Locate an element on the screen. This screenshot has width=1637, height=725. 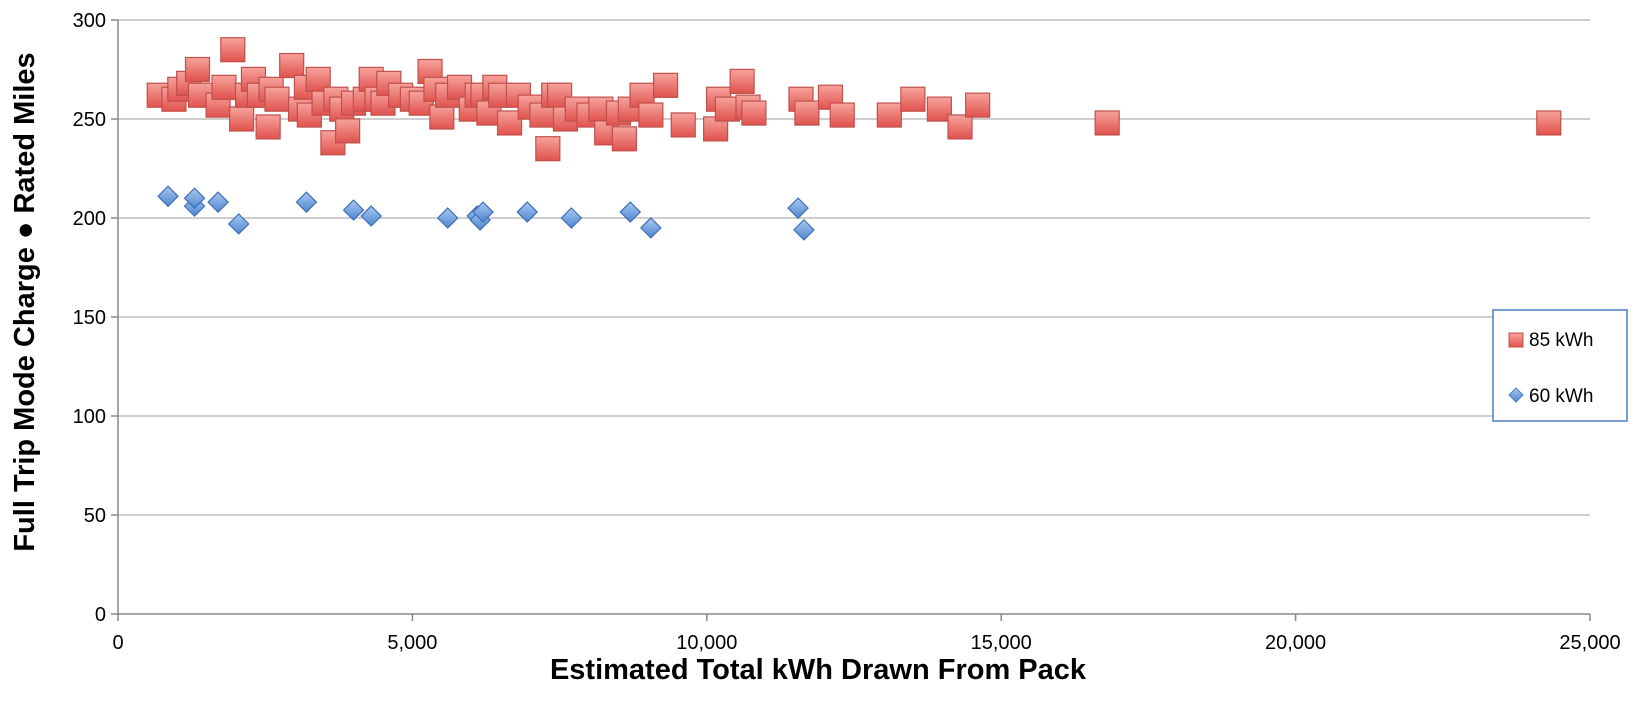
series-60-kwh is located at coordinates (486, 213).